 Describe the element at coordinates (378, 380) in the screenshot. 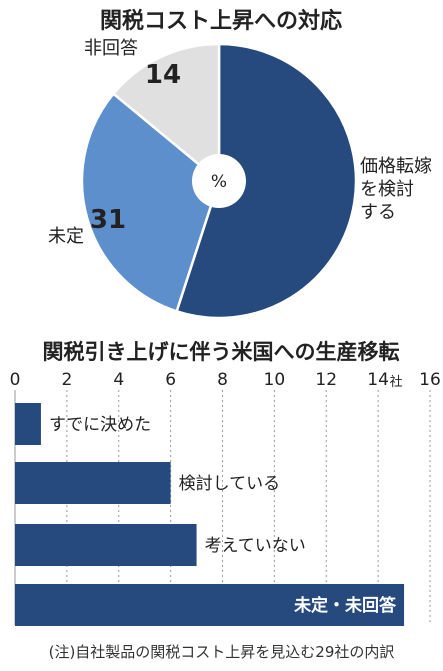

I see `x-tick-label: 14` at that location.